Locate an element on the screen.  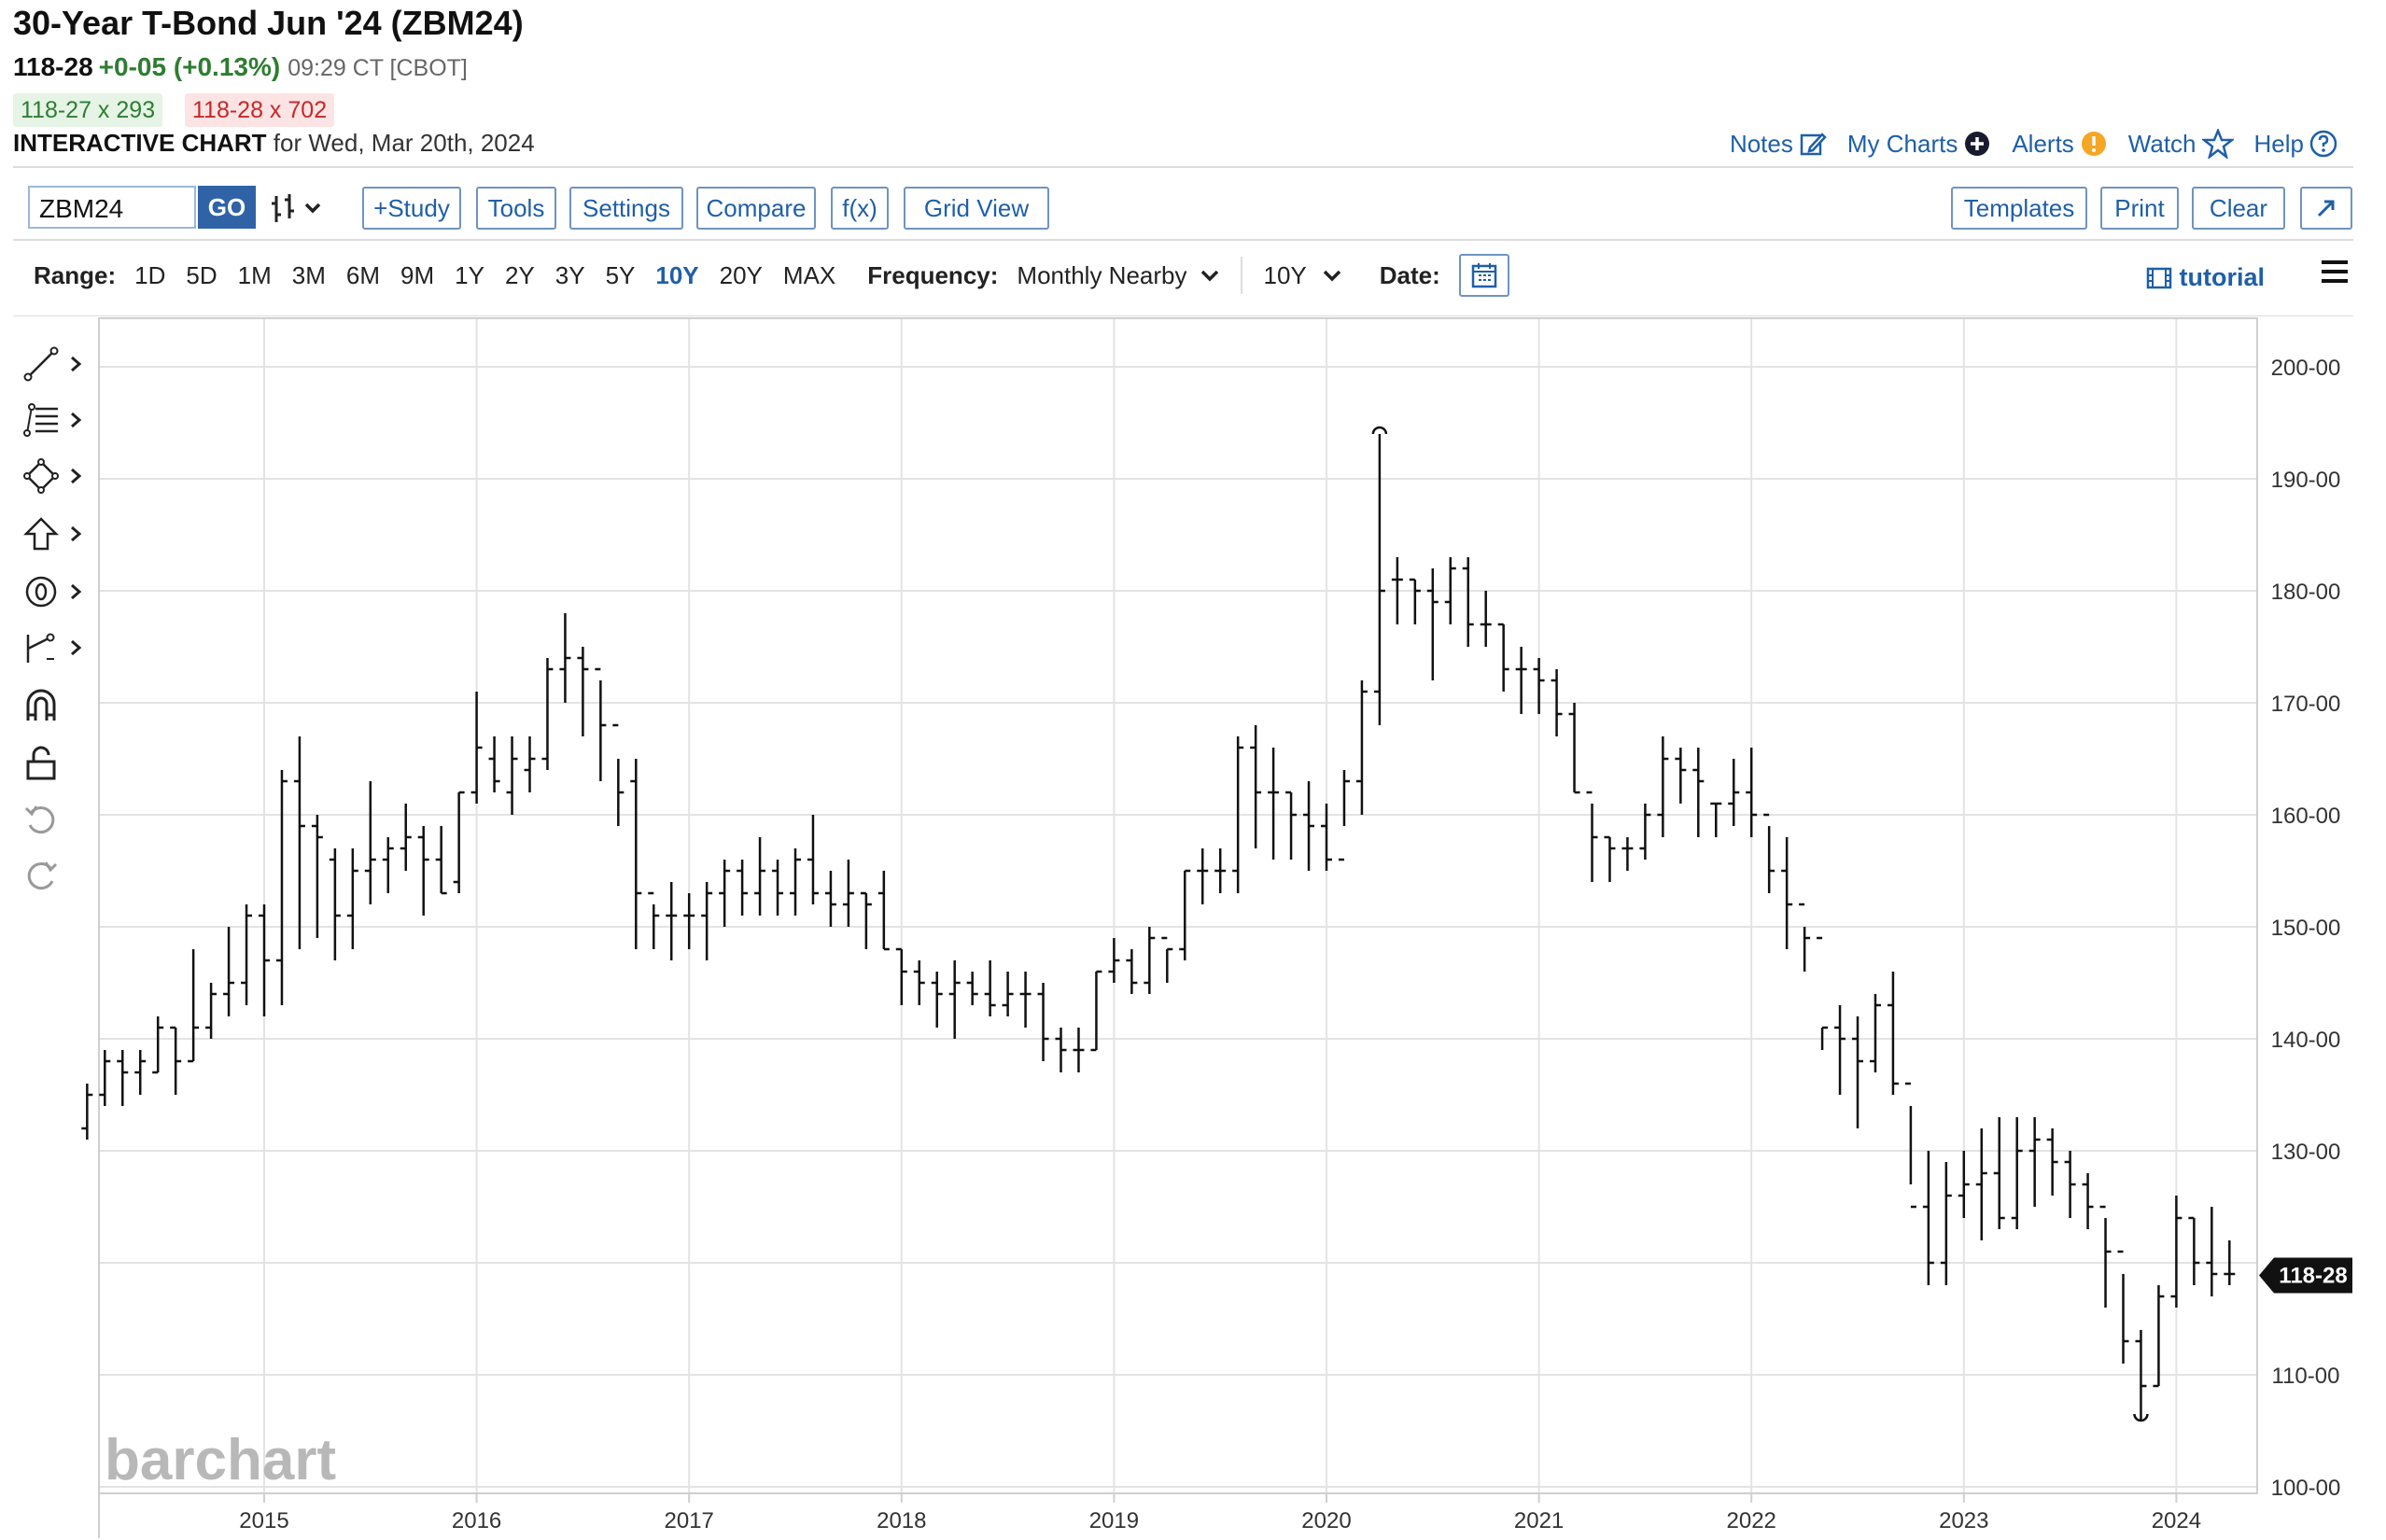
my-charts-link: My Charts is located at coordinates (1919, 144).